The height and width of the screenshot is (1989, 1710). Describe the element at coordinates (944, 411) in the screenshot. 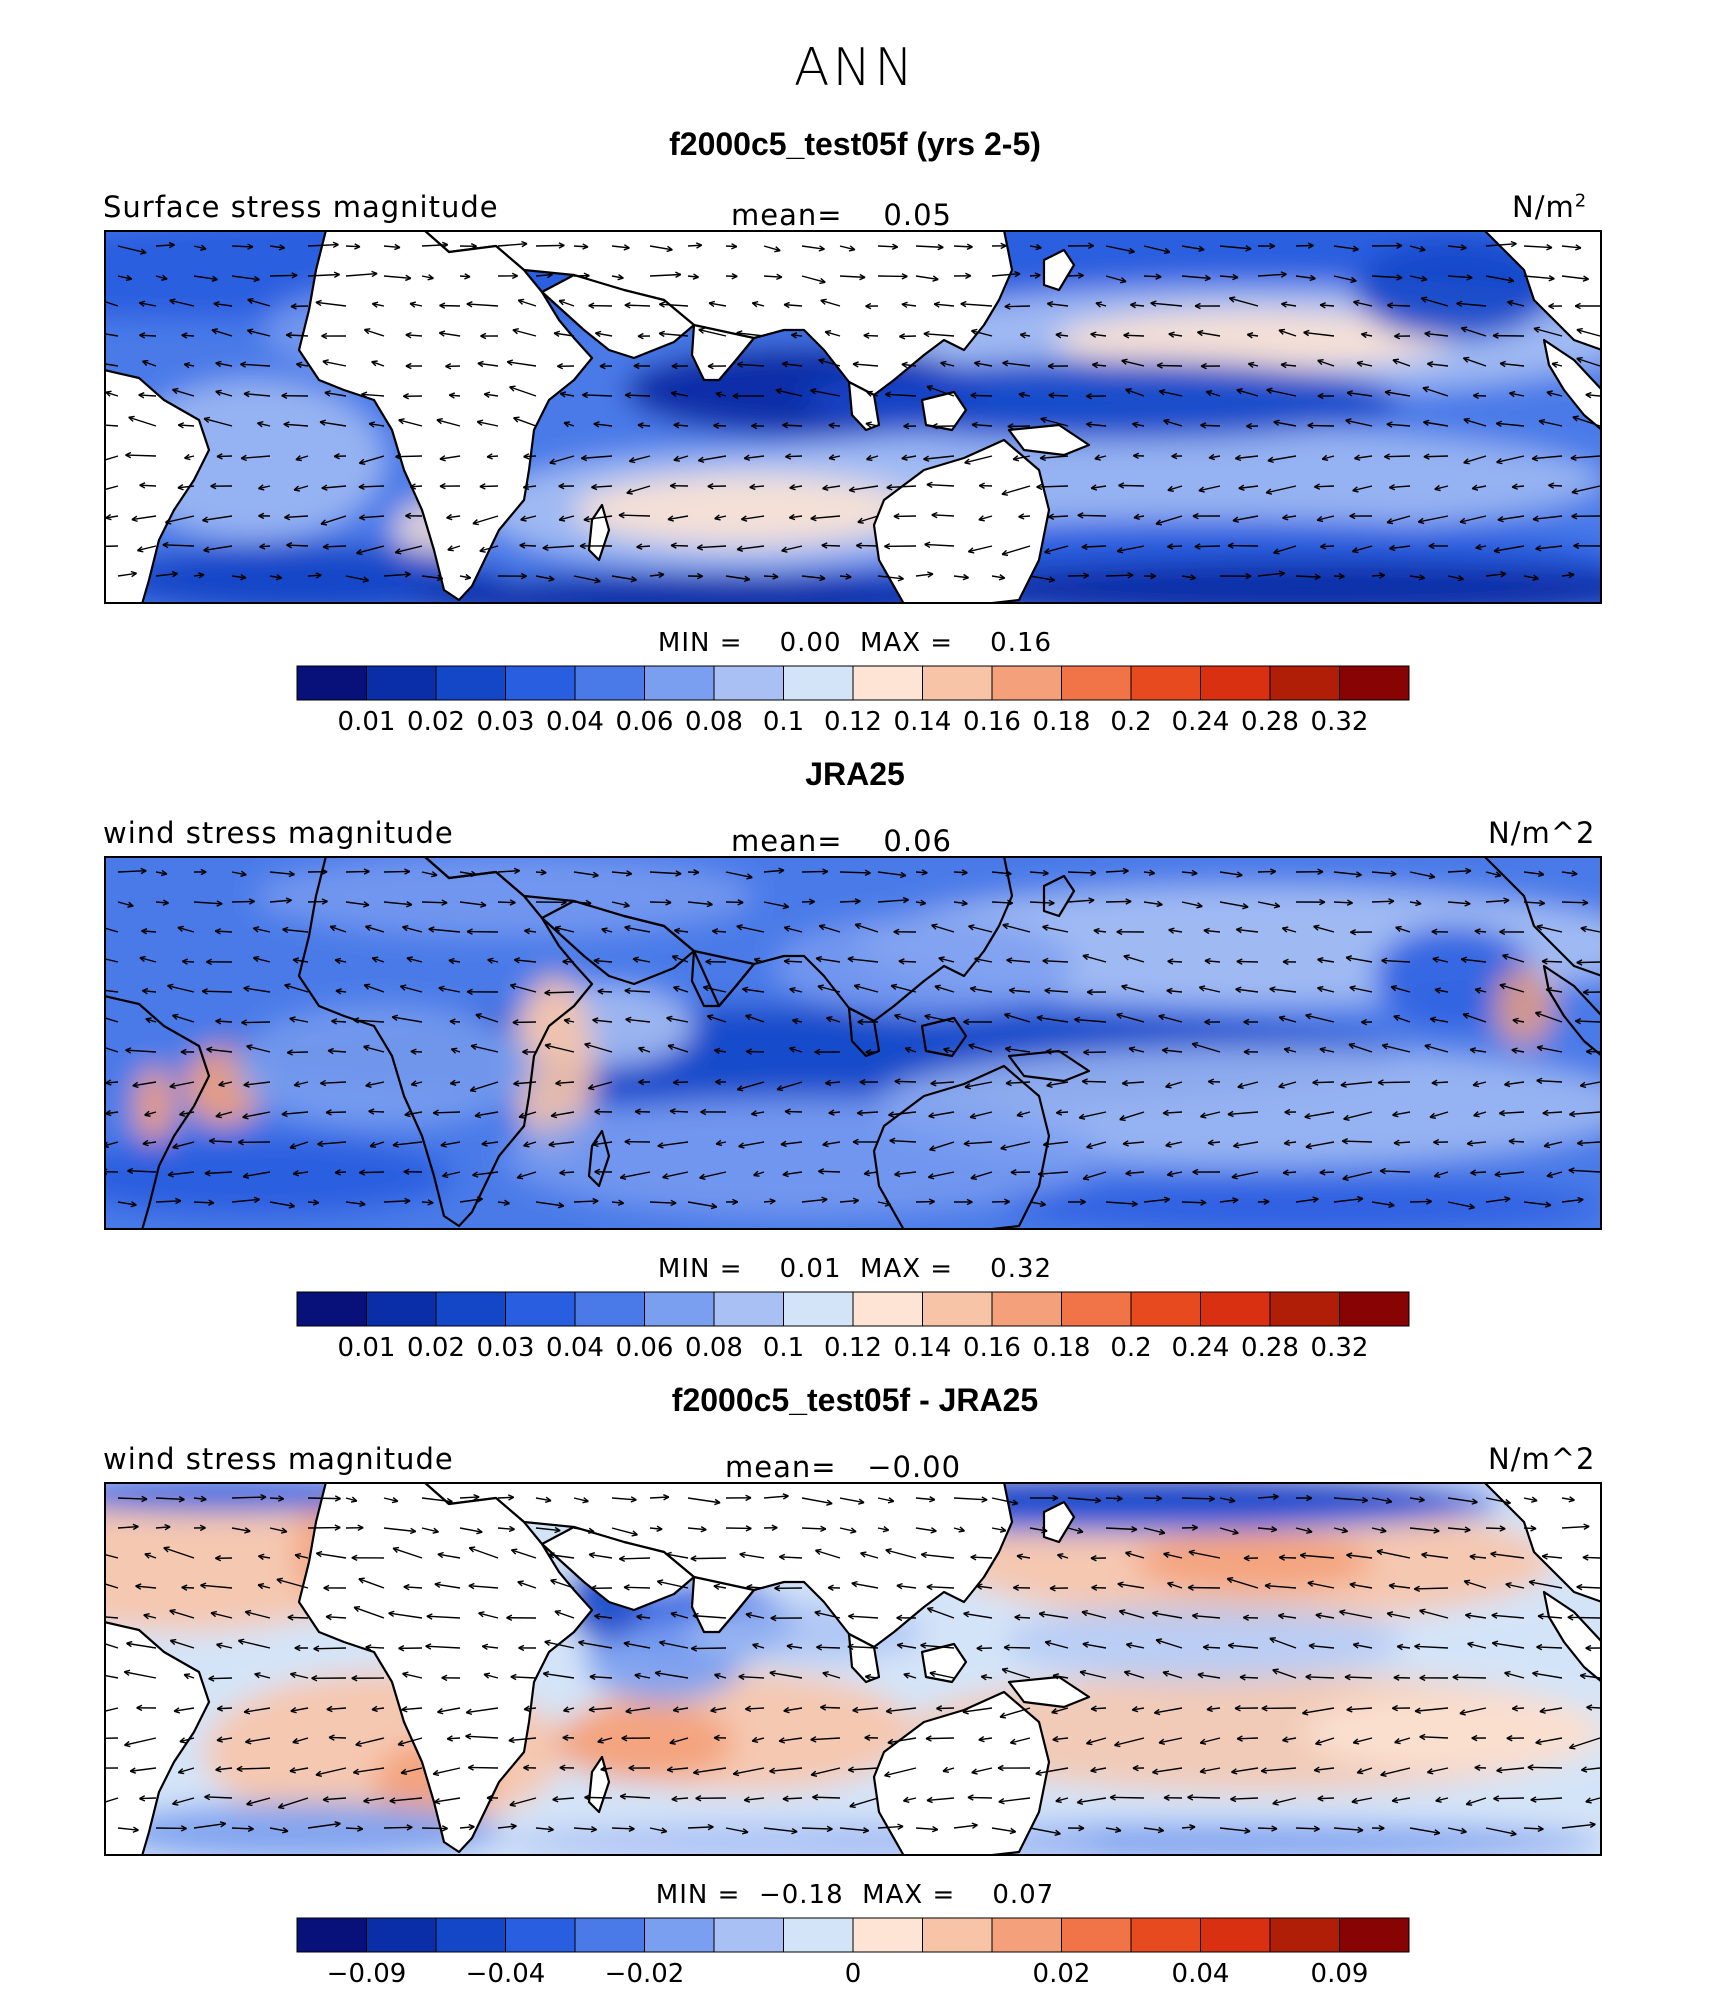

I see `coastline-borneo` at that location.